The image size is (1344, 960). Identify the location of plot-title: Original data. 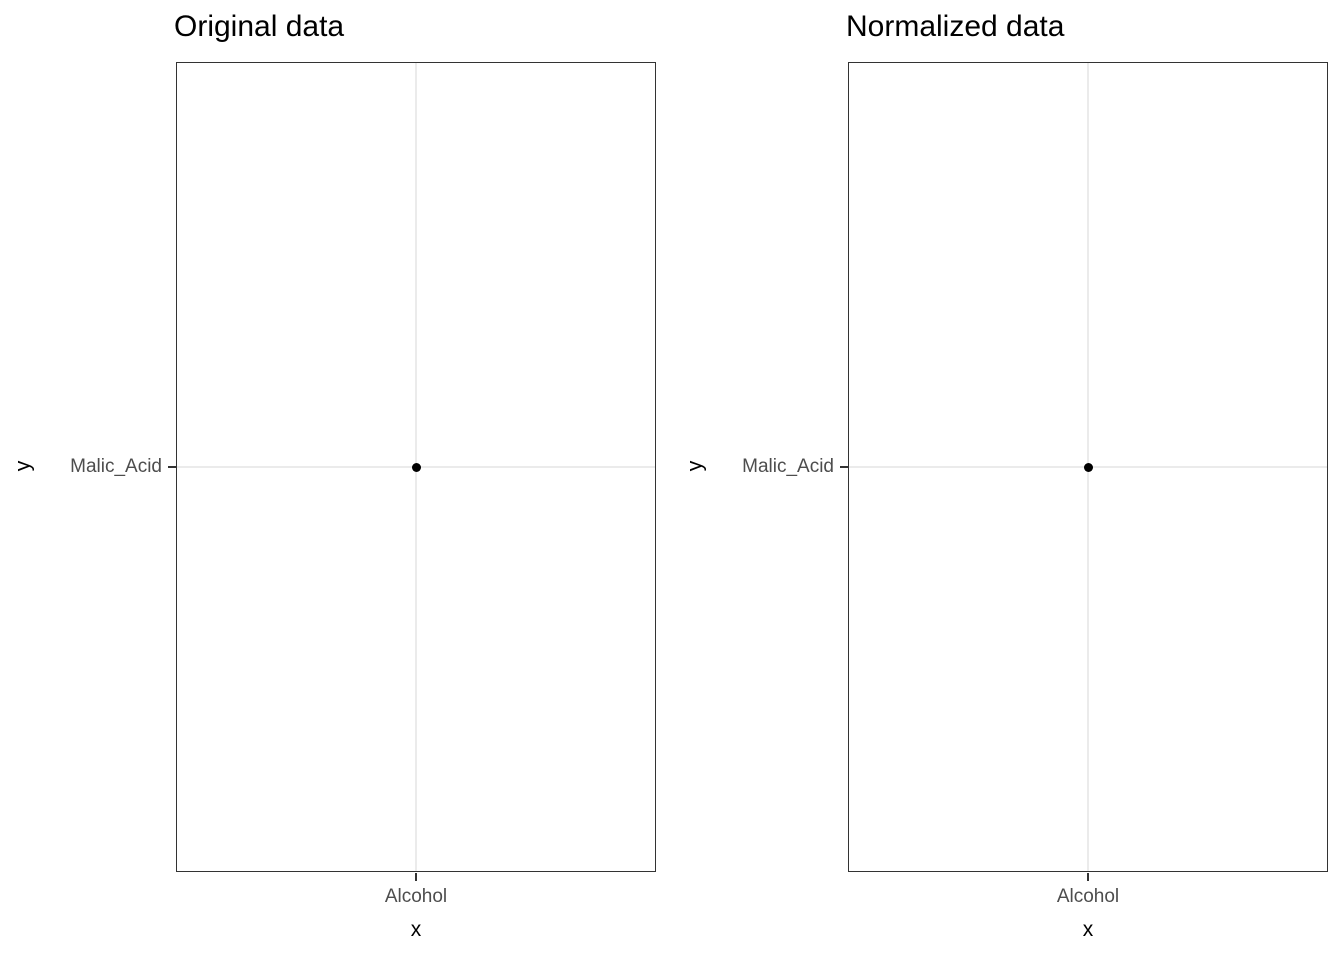
(259, 26).